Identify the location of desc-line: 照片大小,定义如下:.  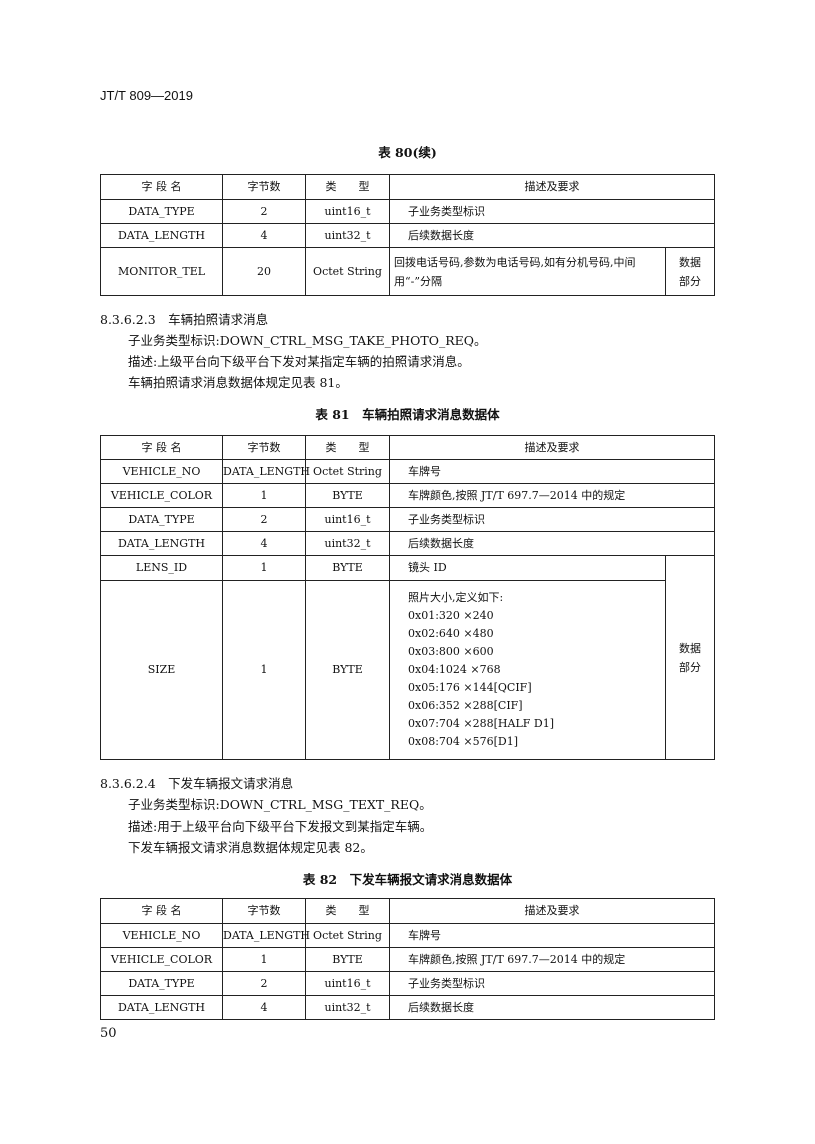
(456, 597).